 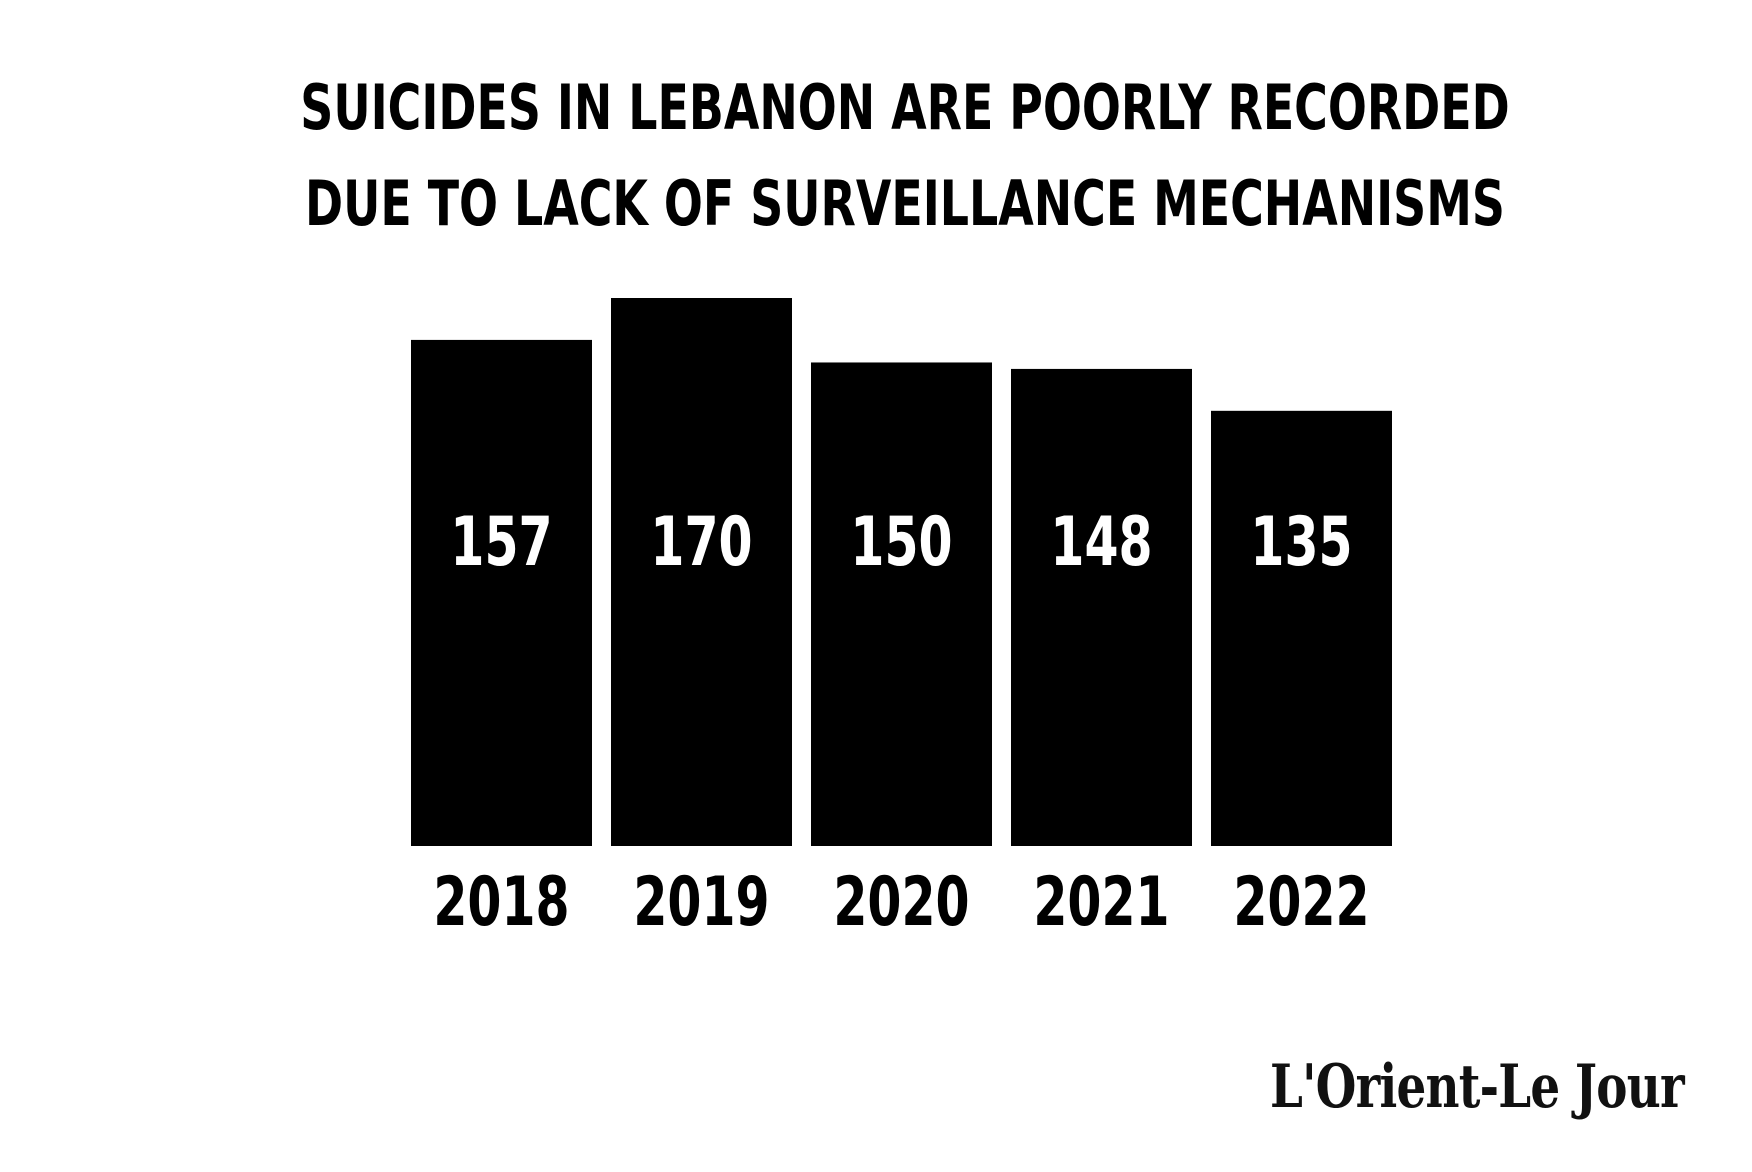 What do you see at coordinates (901, 541) in the screenshot?
I see `data-label-2020: 150` at bounding box center [901, 541].